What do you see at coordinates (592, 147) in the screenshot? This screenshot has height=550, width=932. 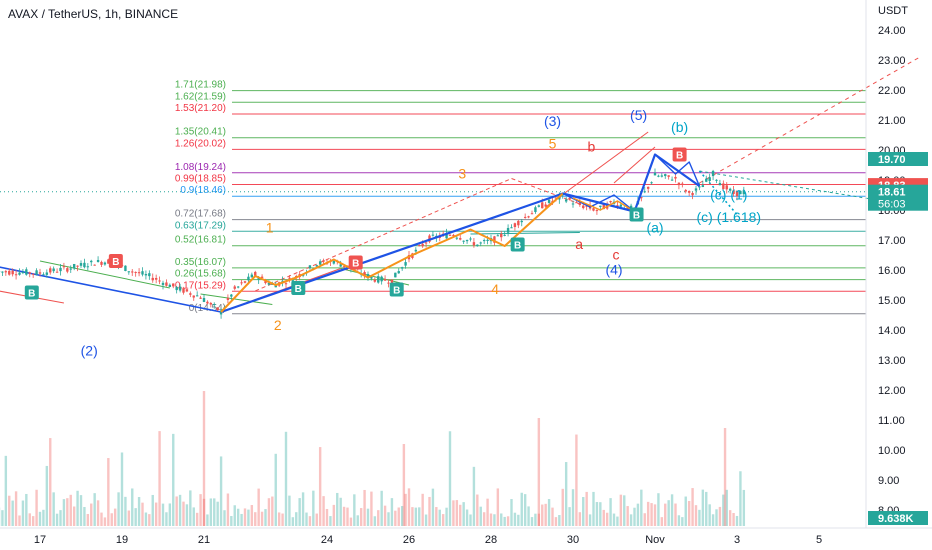 I see `wave-label: b` at bounding box center [592, 147].